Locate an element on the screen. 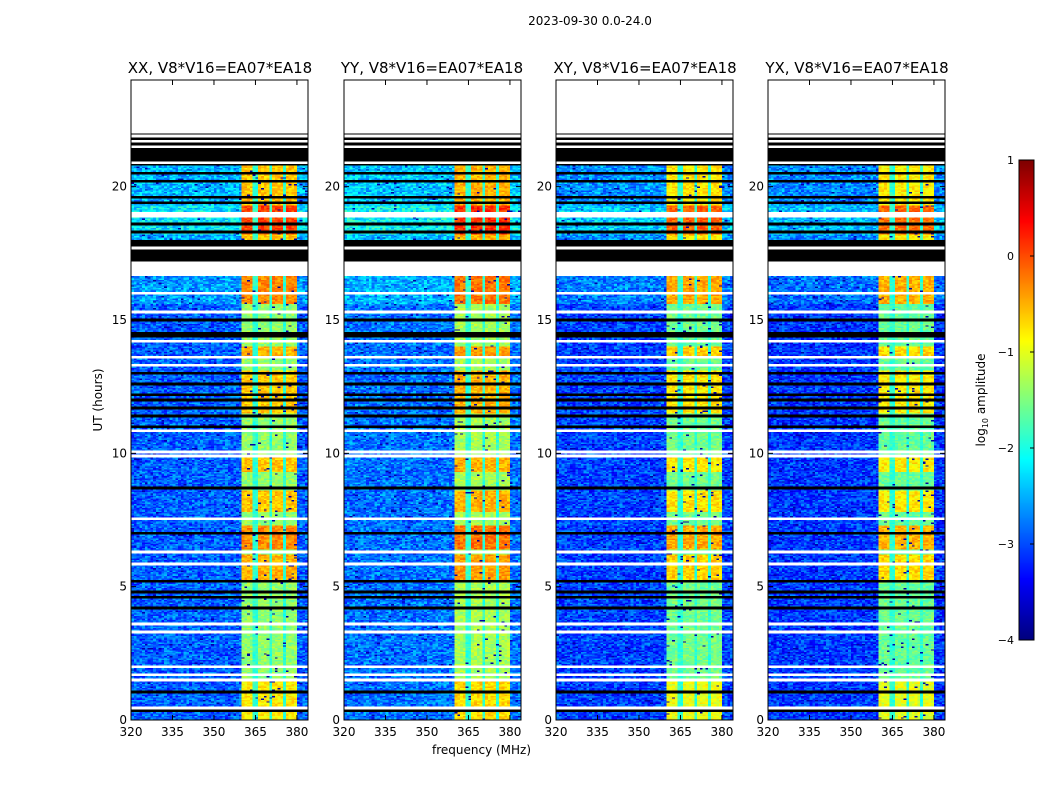 The width and height of the screenshot is (1050, 800). colorbar-tick-label: −4 is located at coordinates (1006, 640).